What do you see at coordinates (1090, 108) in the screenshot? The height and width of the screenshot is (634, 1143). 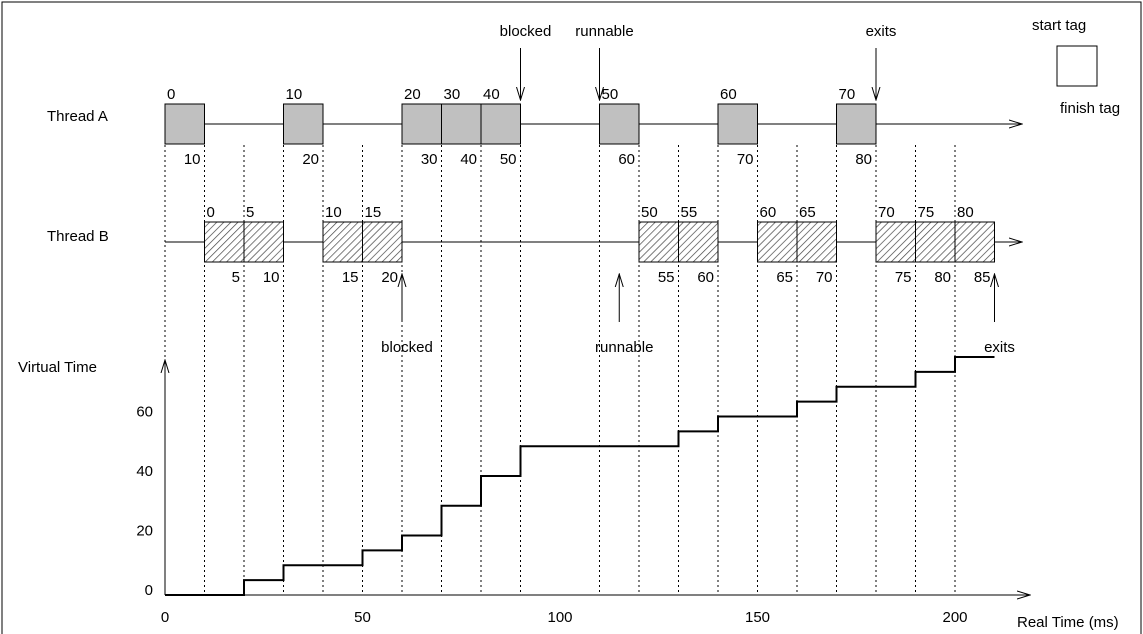 I see `legend-finish-tag: finish tag` at bounding box center [1090, 108].